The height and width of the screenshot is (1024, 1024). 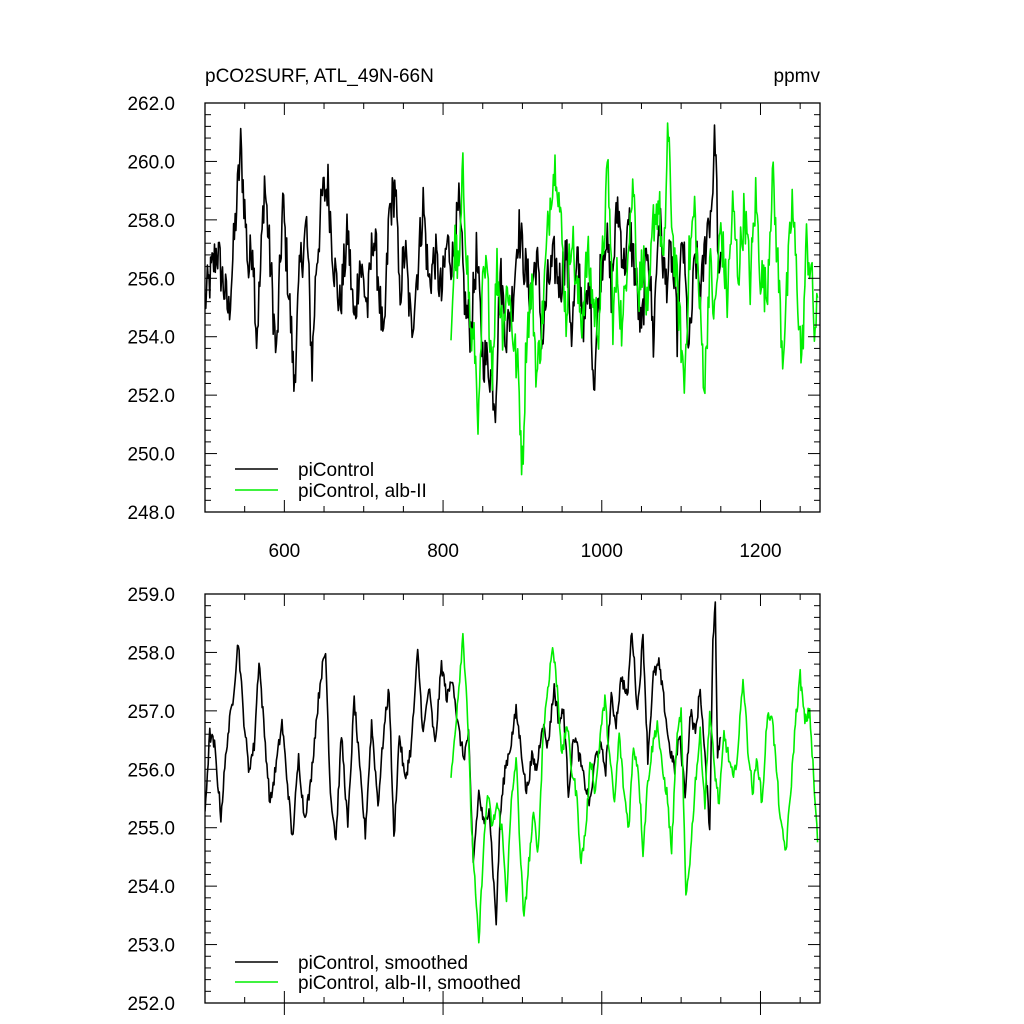 I want to click on x-tick-label: 1200, so click(x=760, y=551).